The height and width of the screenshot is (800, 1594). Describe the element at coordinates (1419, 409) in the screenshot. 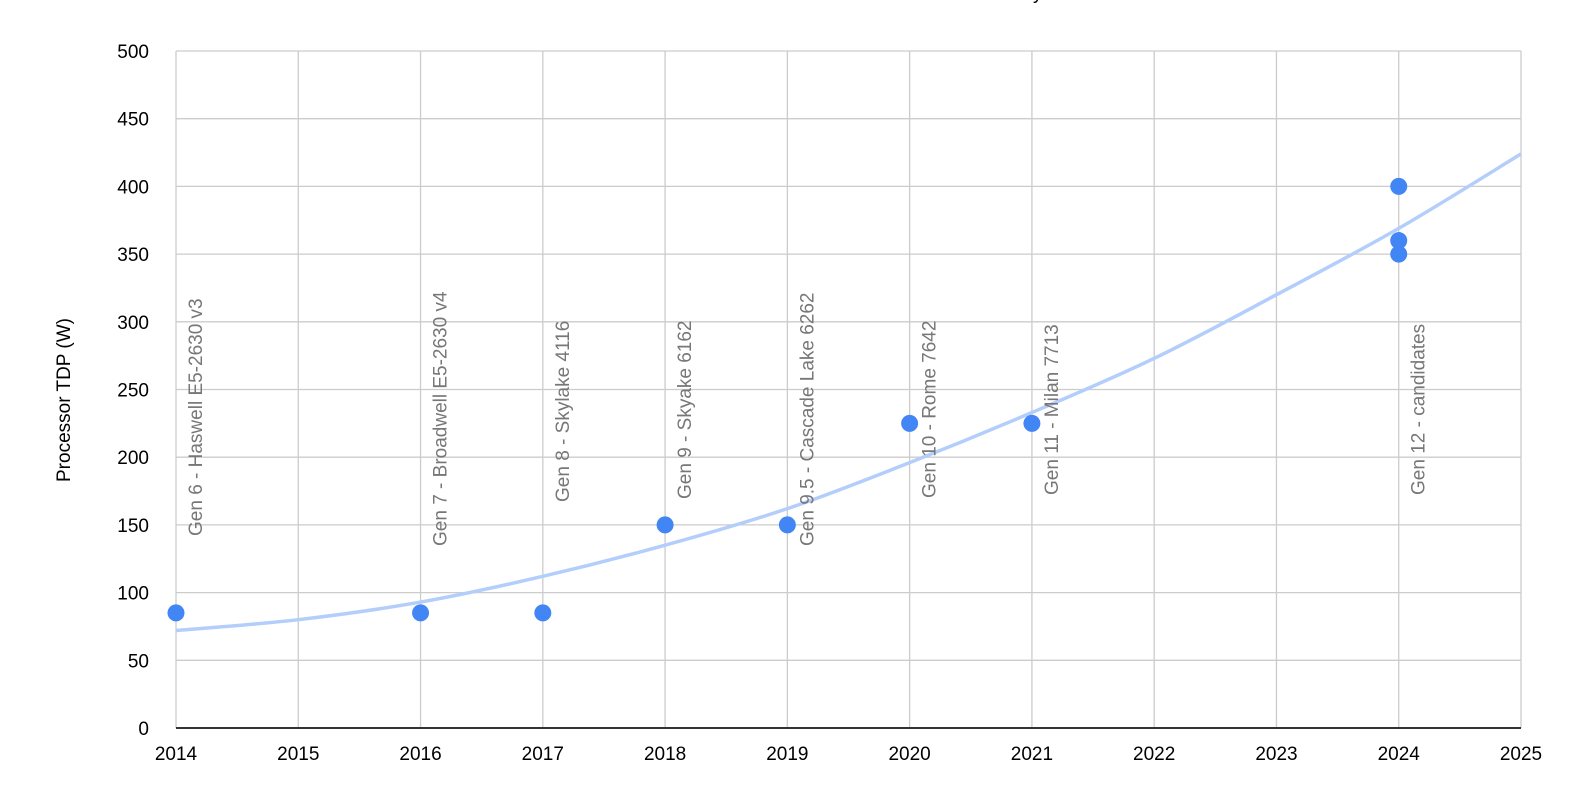

I see `point-label: Gen 12 - candidates` at that location.